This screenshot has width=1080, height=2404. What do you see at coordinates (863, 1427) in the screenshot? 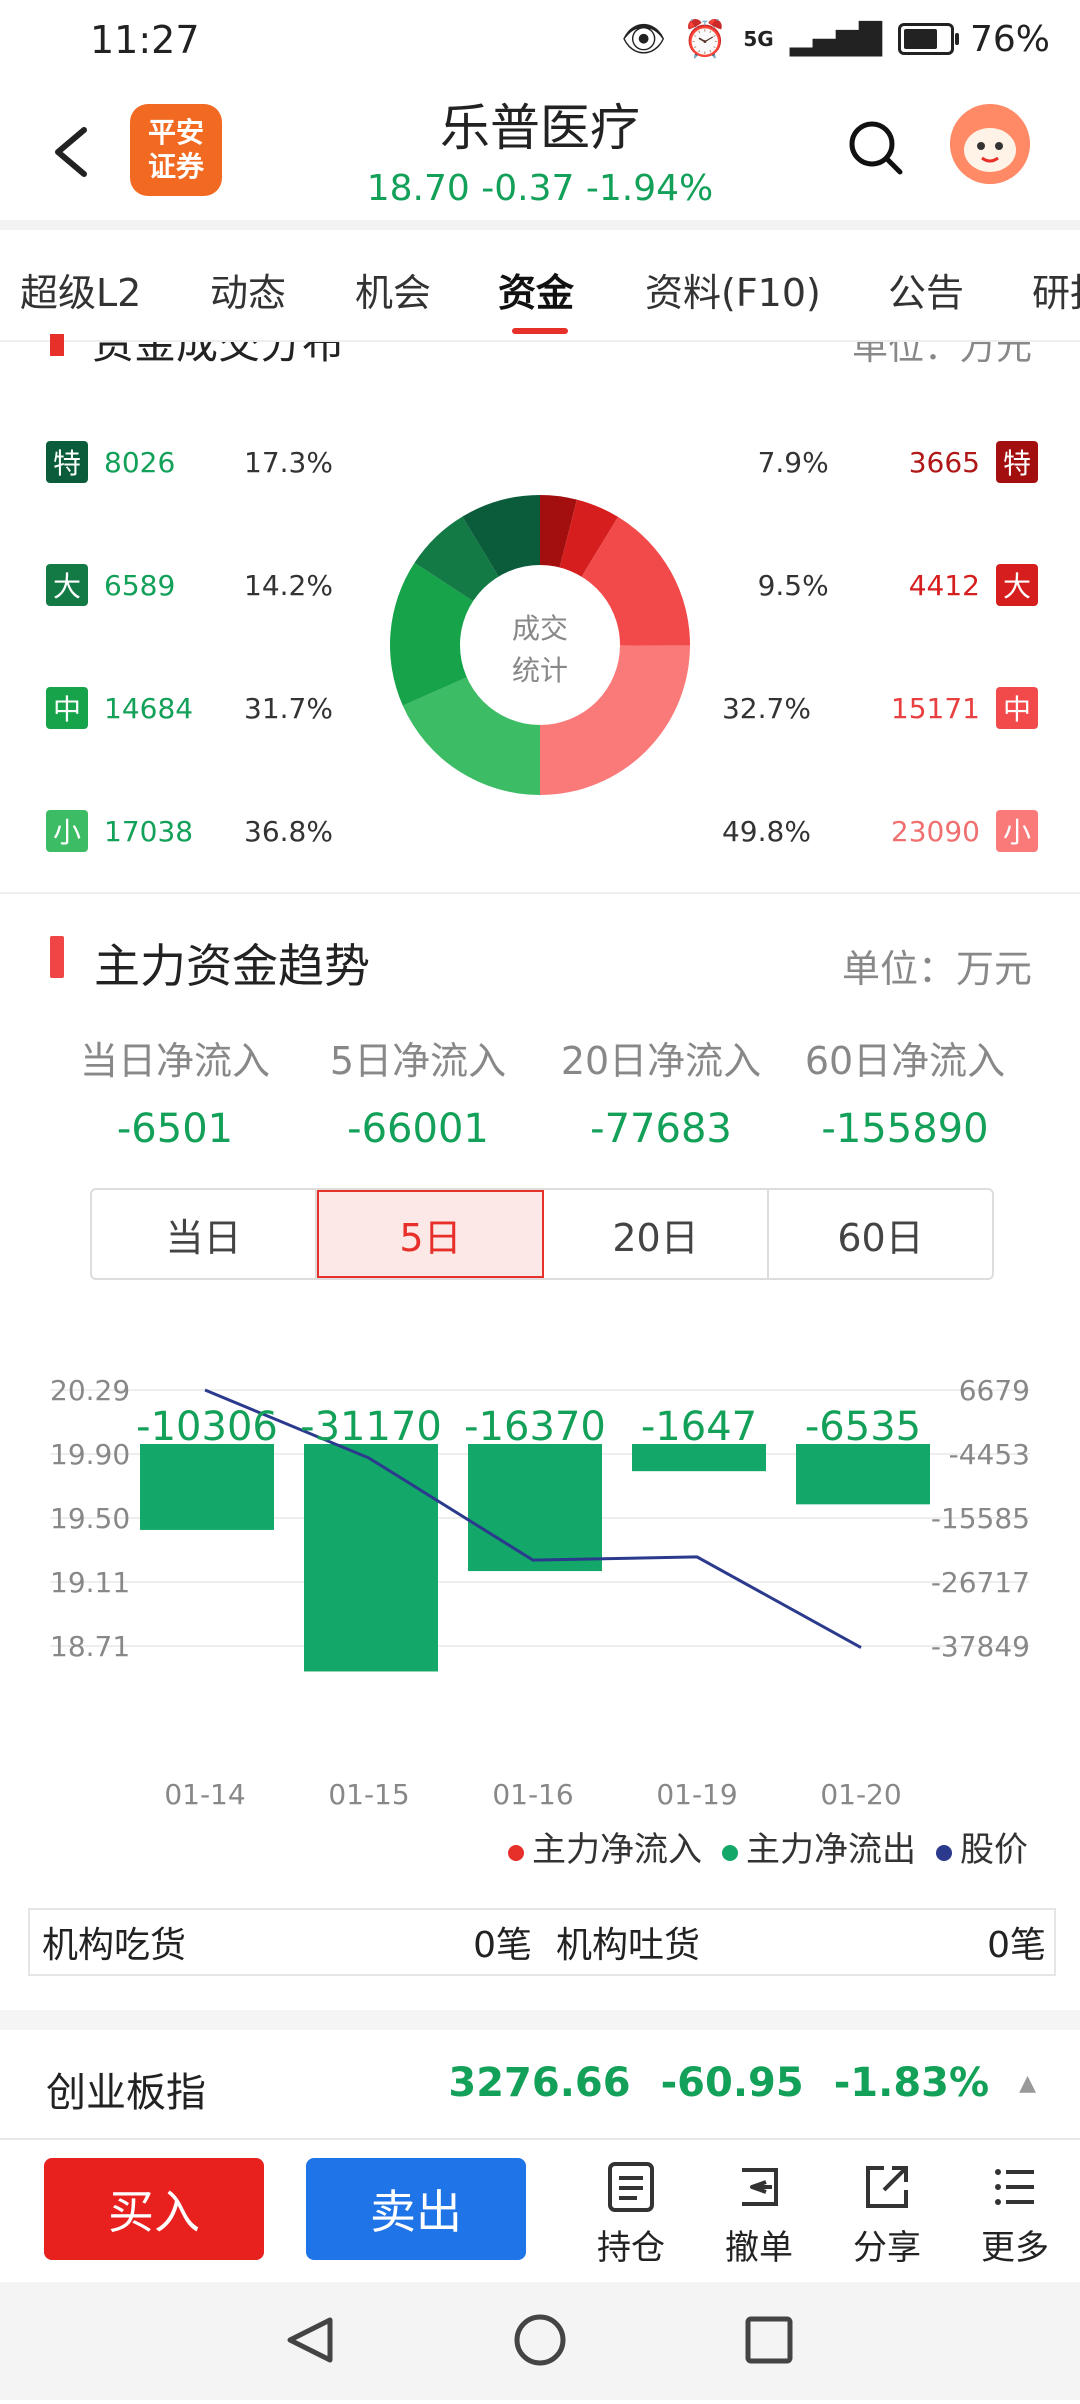
I see `bar-value-label: -6535` at bounding box center [863, 1427].